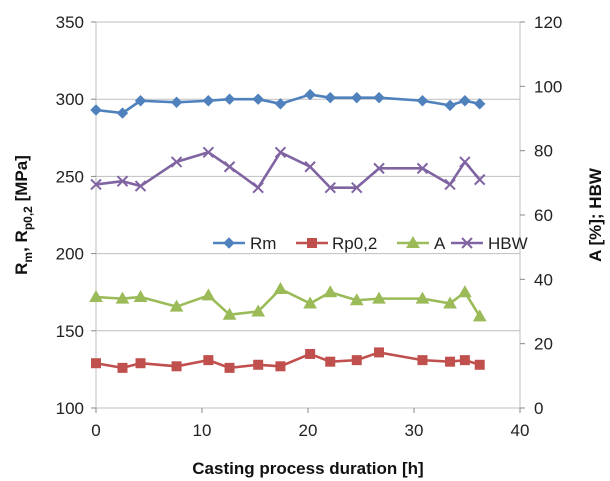  Describe the element at coordinates (440, 243) in the screenshot. I see `legend-label: A` at that location.